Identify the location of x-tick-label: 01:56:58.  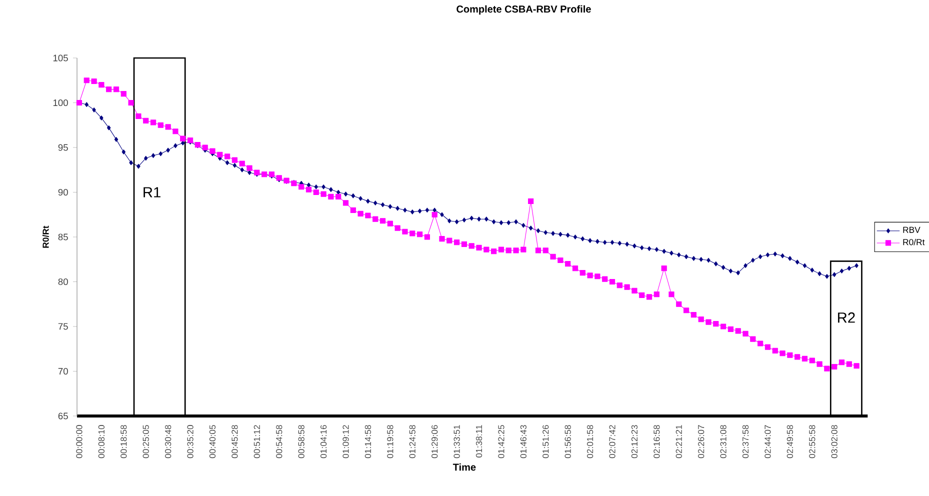
(567, 441).